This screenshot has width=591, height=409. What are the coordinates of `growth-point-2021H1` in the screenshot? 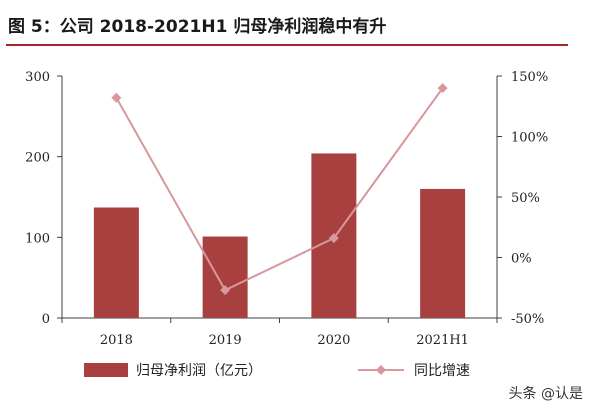 It's located at (442, 88).